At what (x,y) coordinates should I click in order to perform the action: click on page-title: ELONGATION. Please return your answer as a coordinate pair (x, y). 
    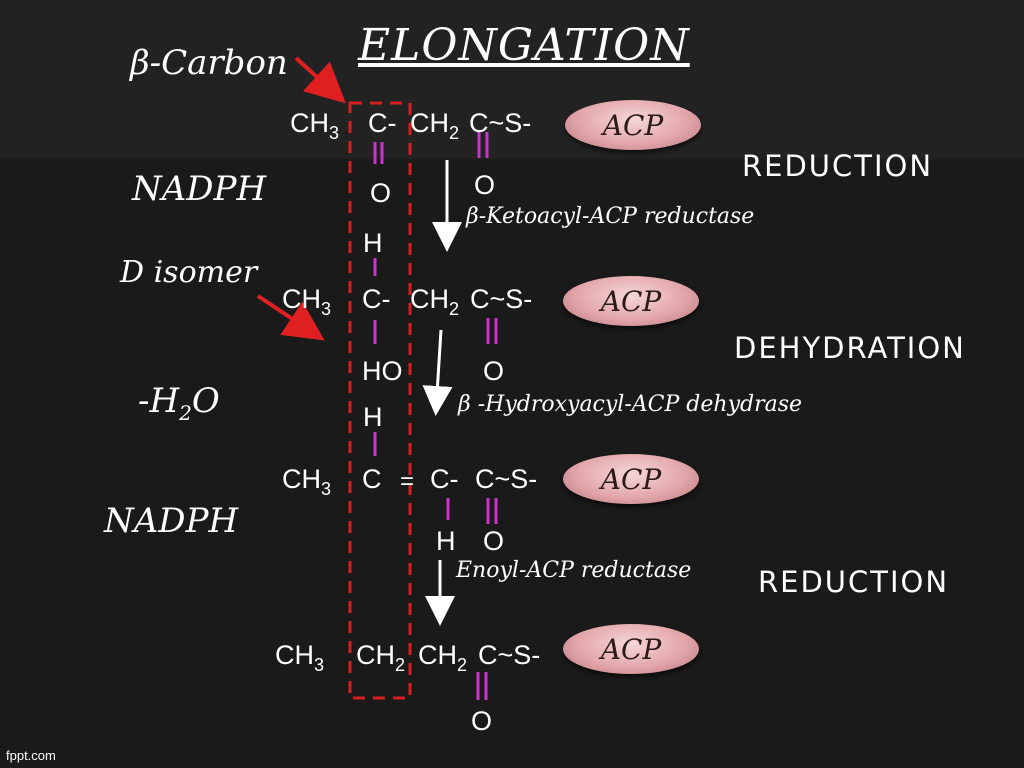
    Looking at the image, I should click on (524, 45).